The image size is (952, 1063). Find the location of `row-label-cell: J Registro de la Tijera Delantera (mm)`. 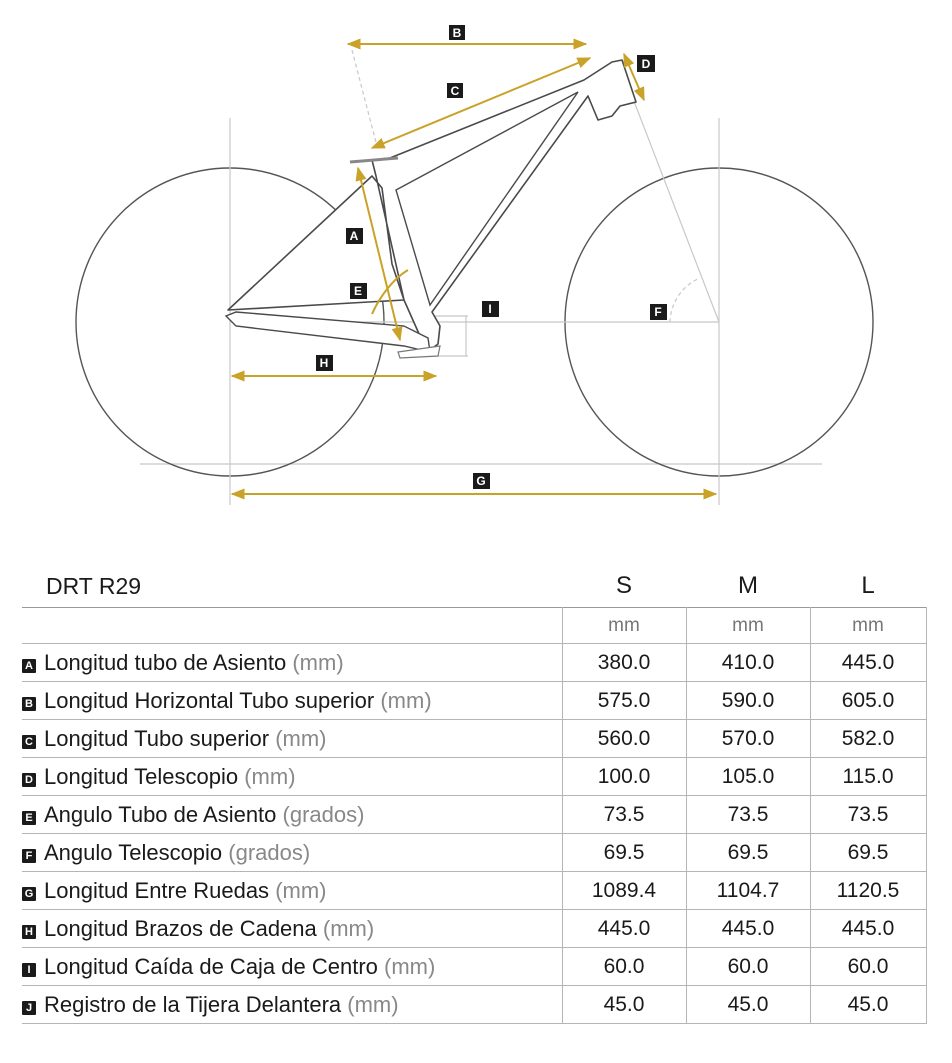

row-label-cell: J Registro de la Tijera Delantera (mm) is located at coordinates (292, 1005).